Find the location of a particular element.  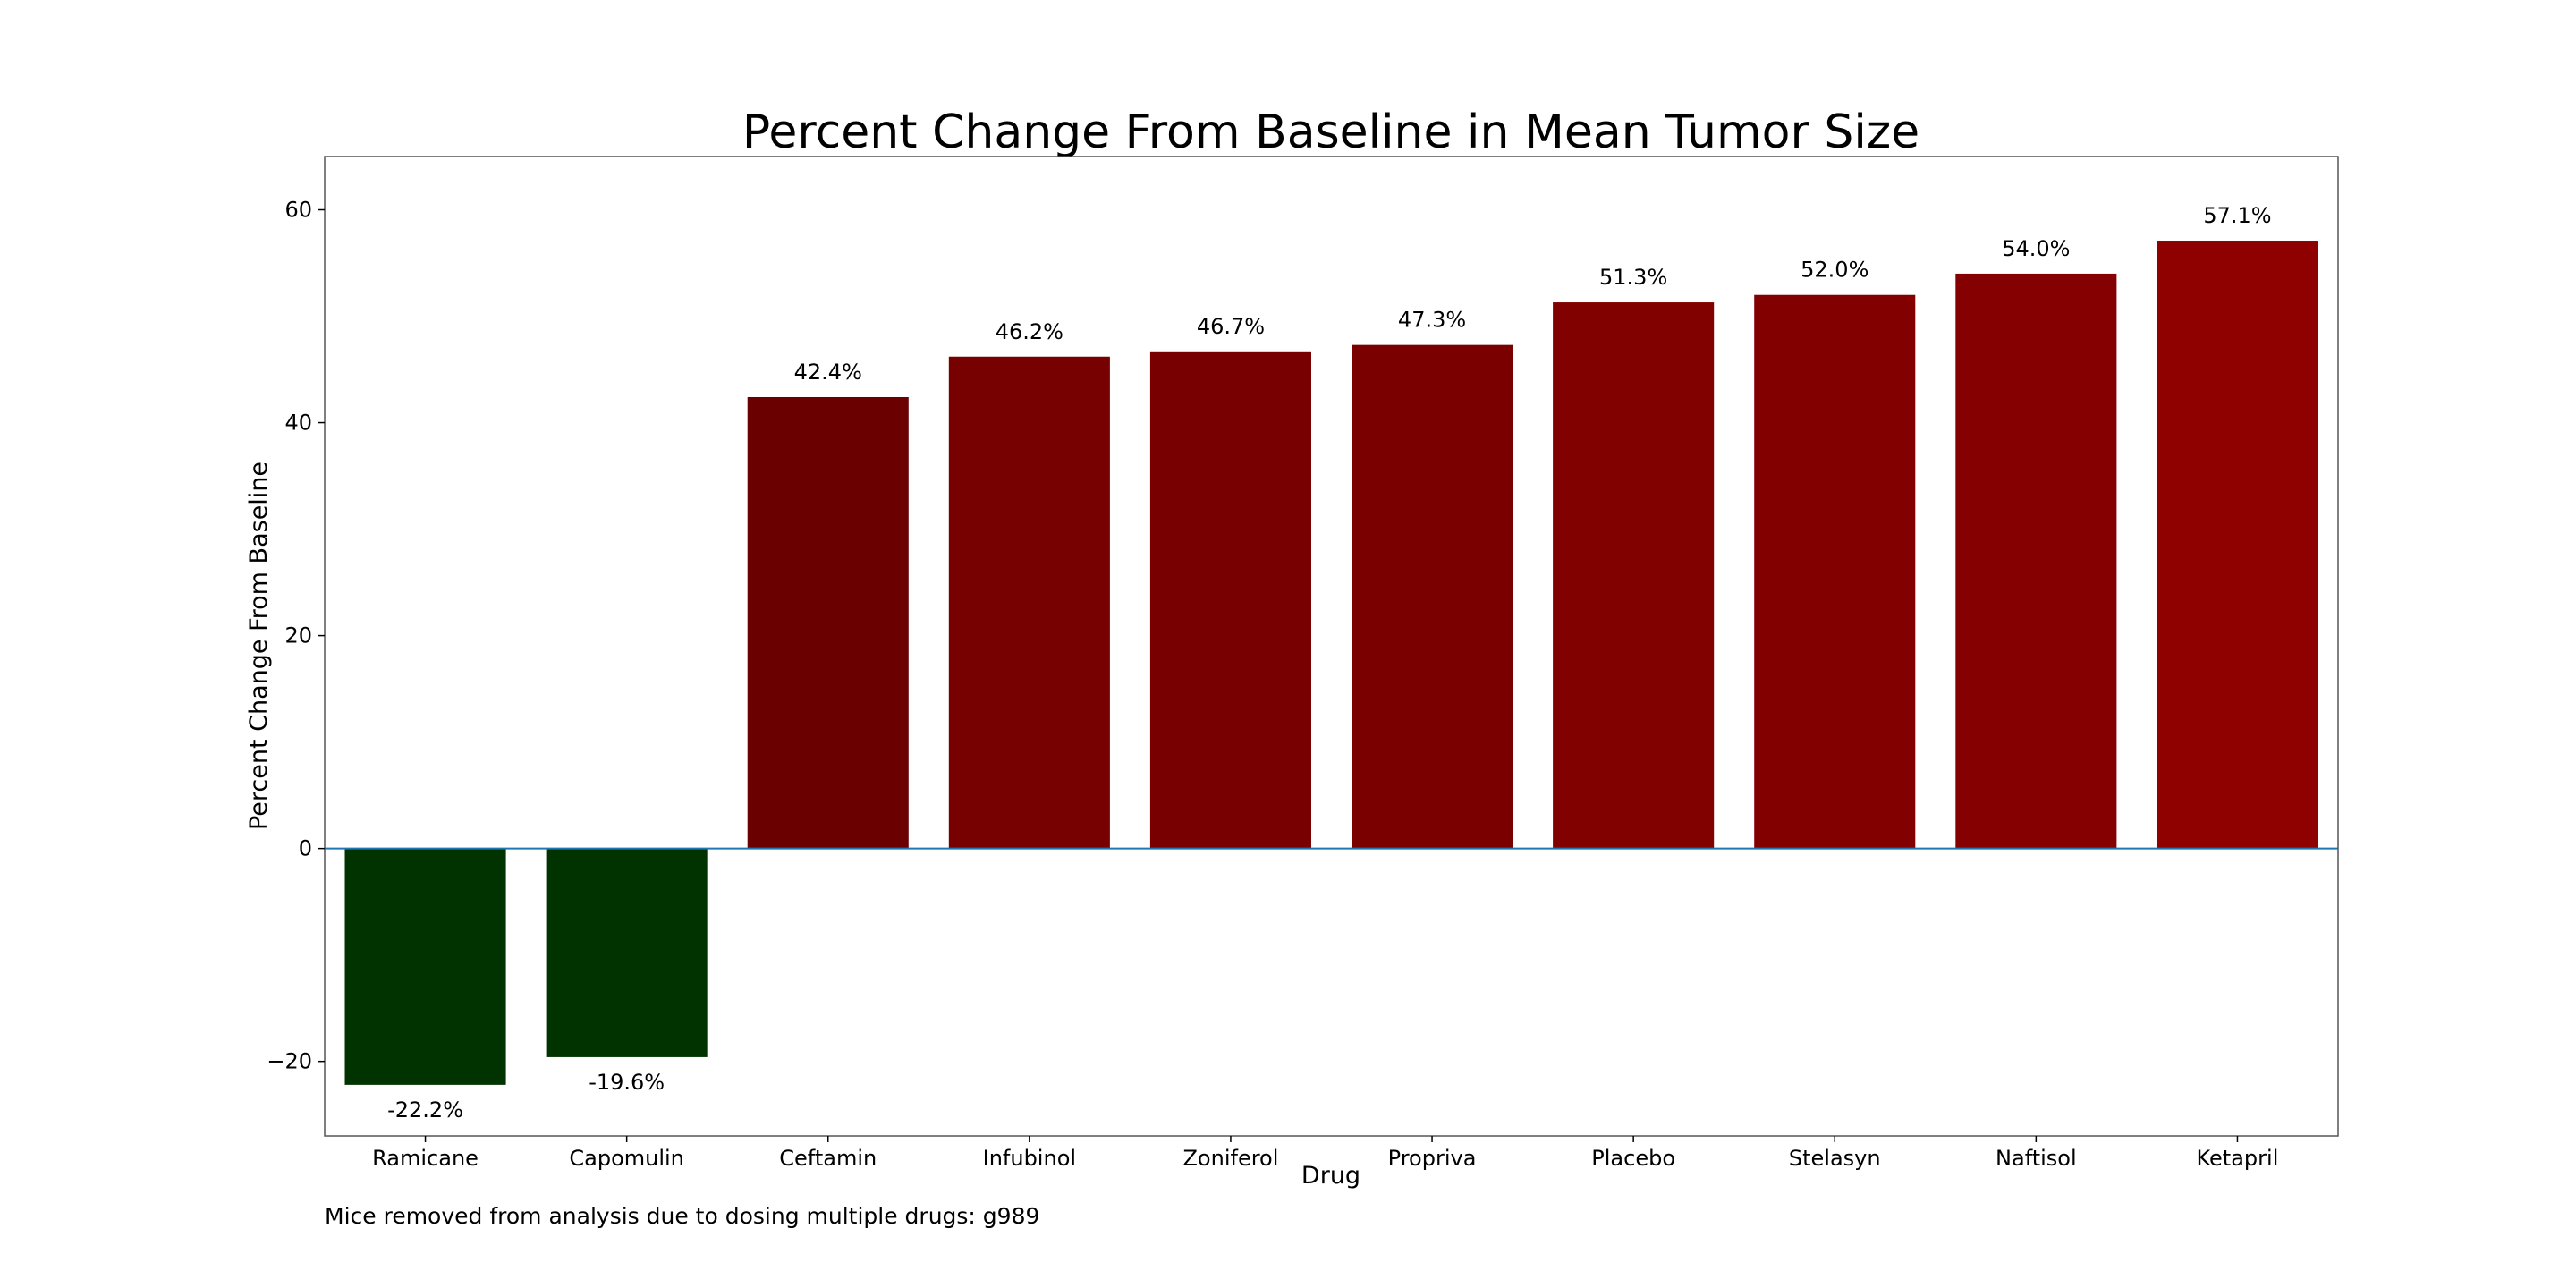

bar-value-label: 54.0% is located at coordinates (2036, 248).